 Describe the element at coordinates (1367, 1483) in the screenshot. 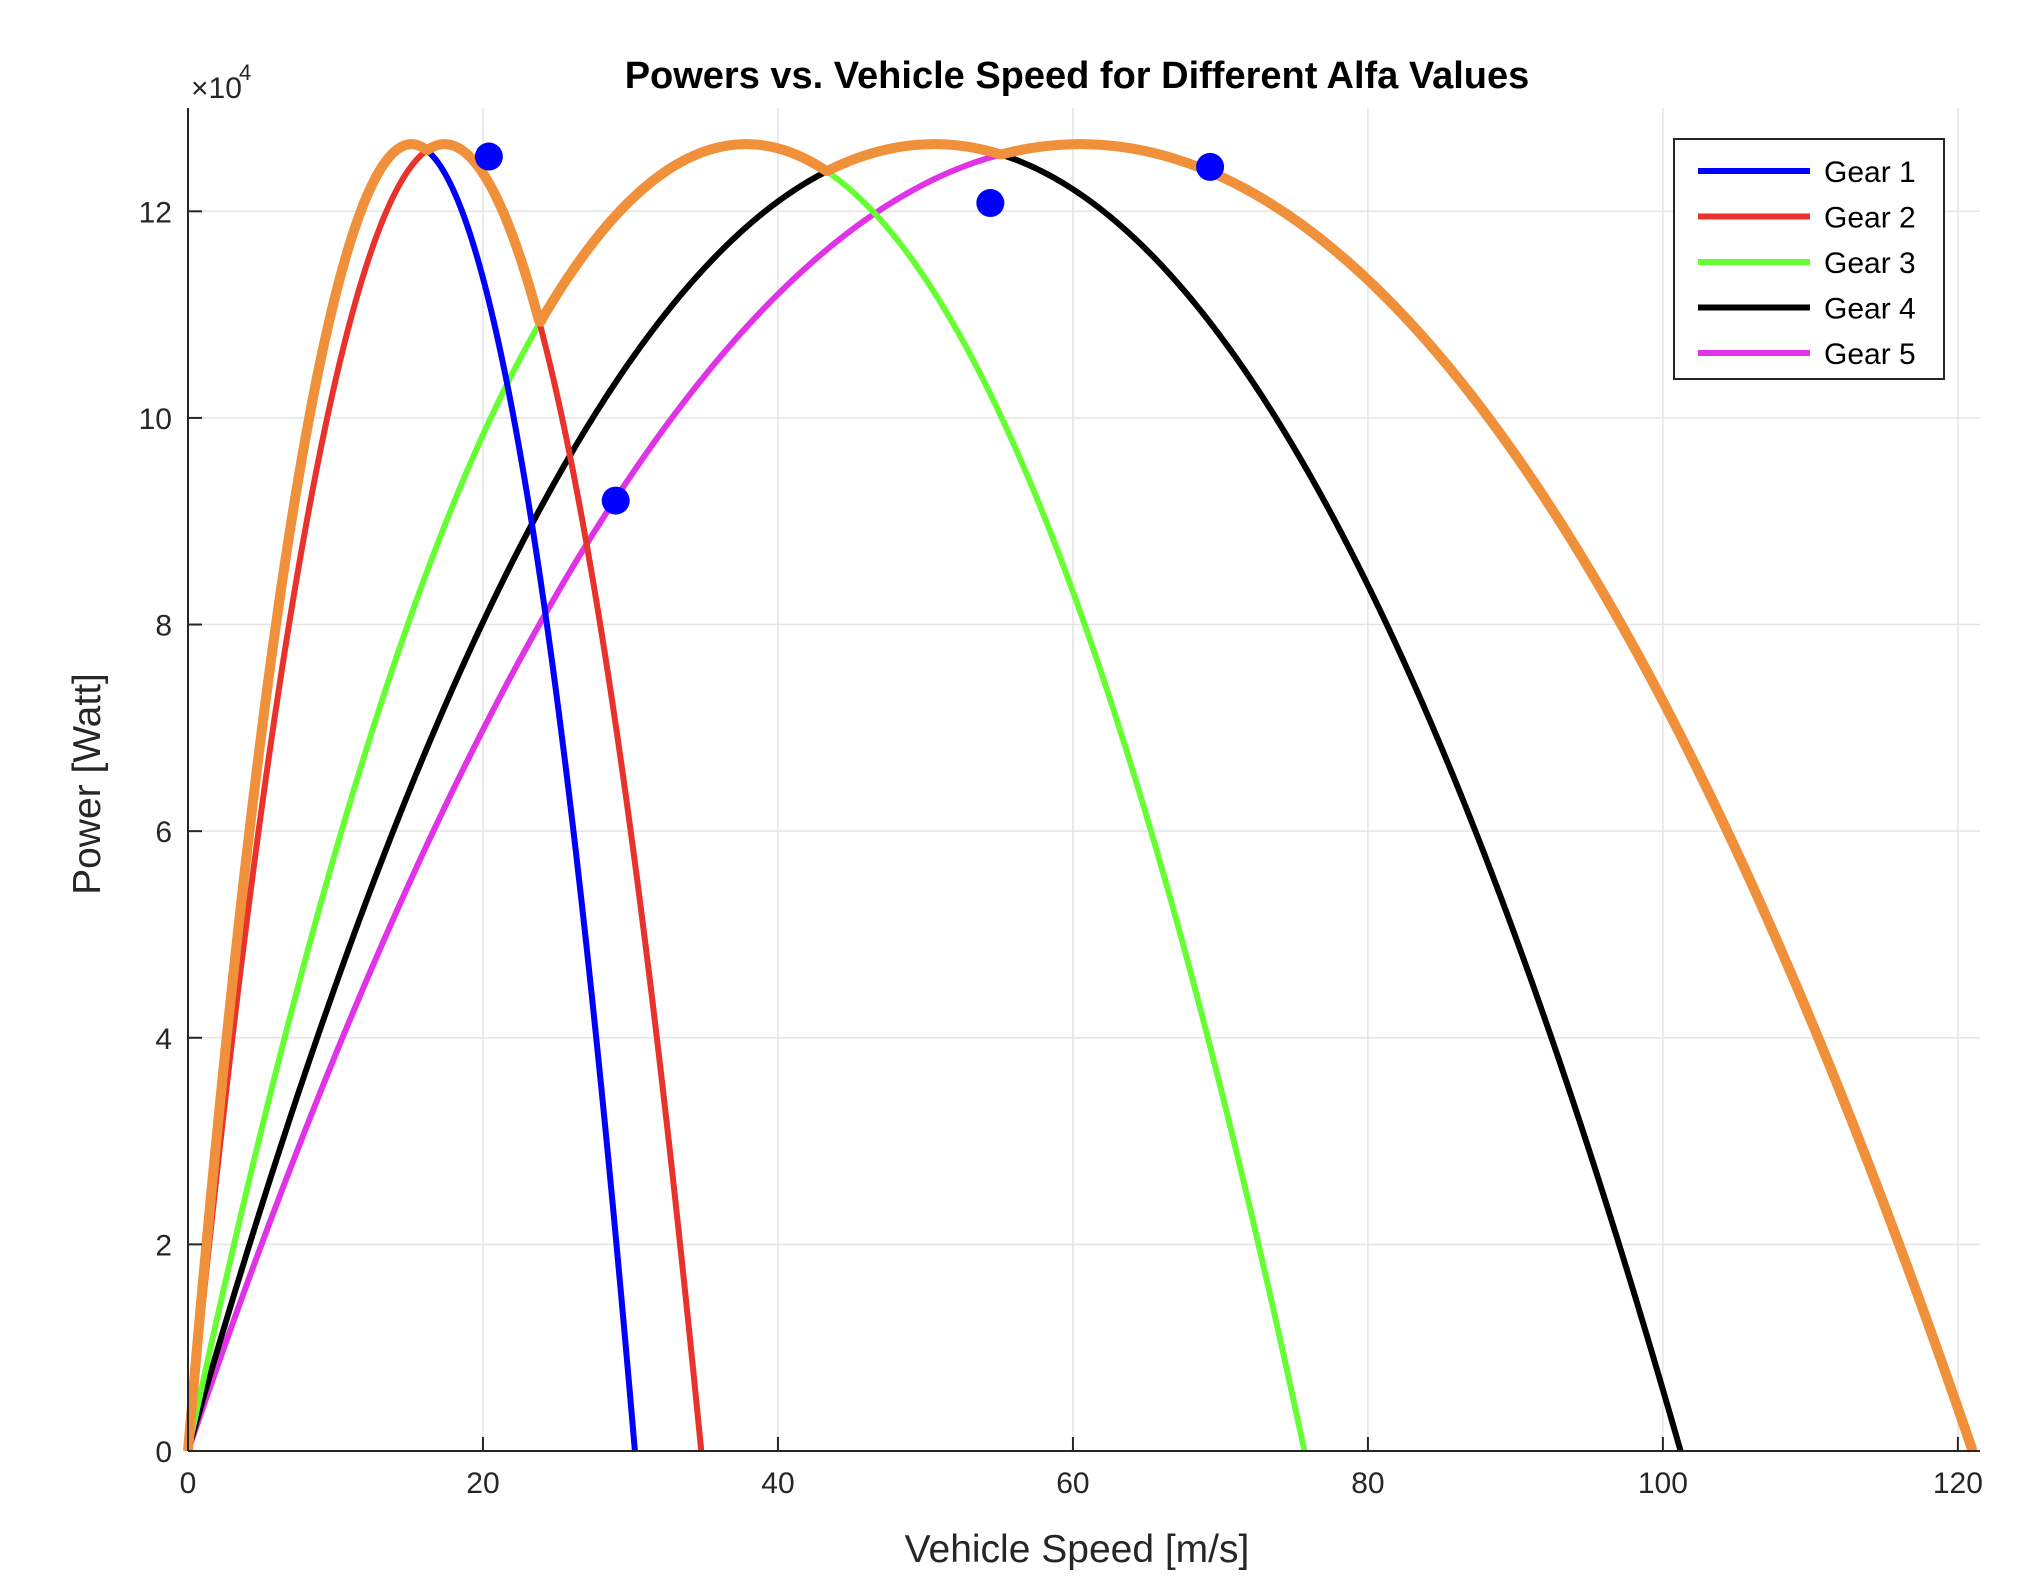

I see `x-tick-label: 80` at that location.